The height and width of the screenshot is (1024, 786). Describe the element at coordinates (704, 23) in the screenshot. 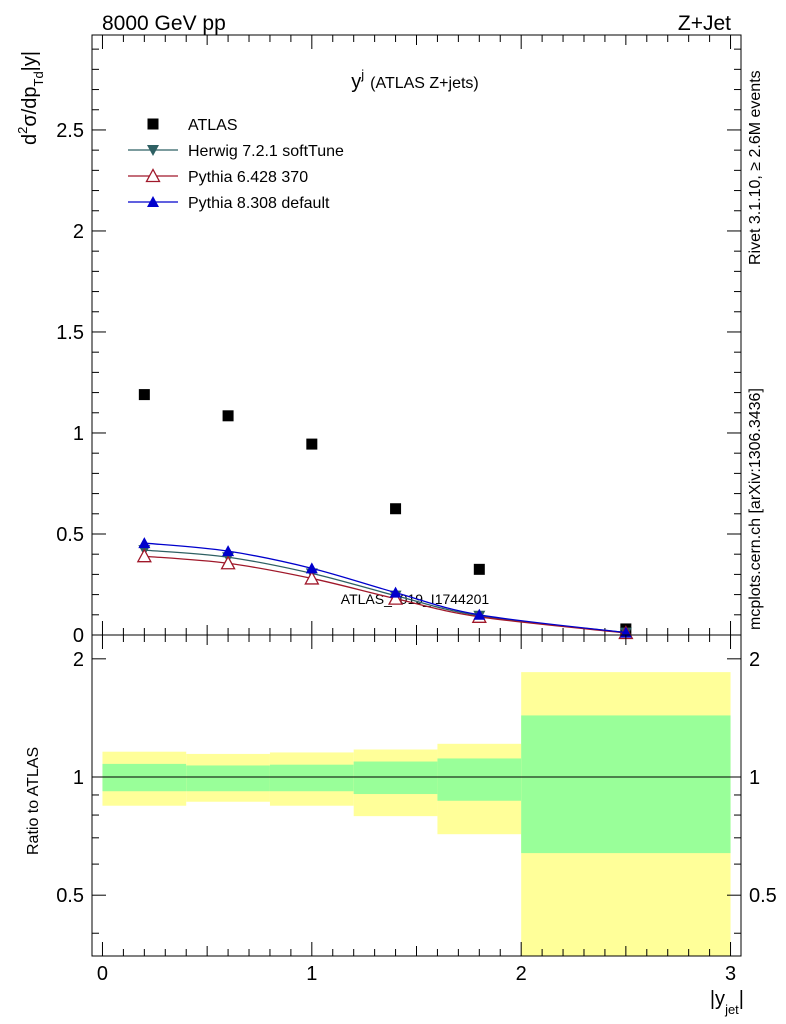

I see `header-right: Z+Jet` at that location.